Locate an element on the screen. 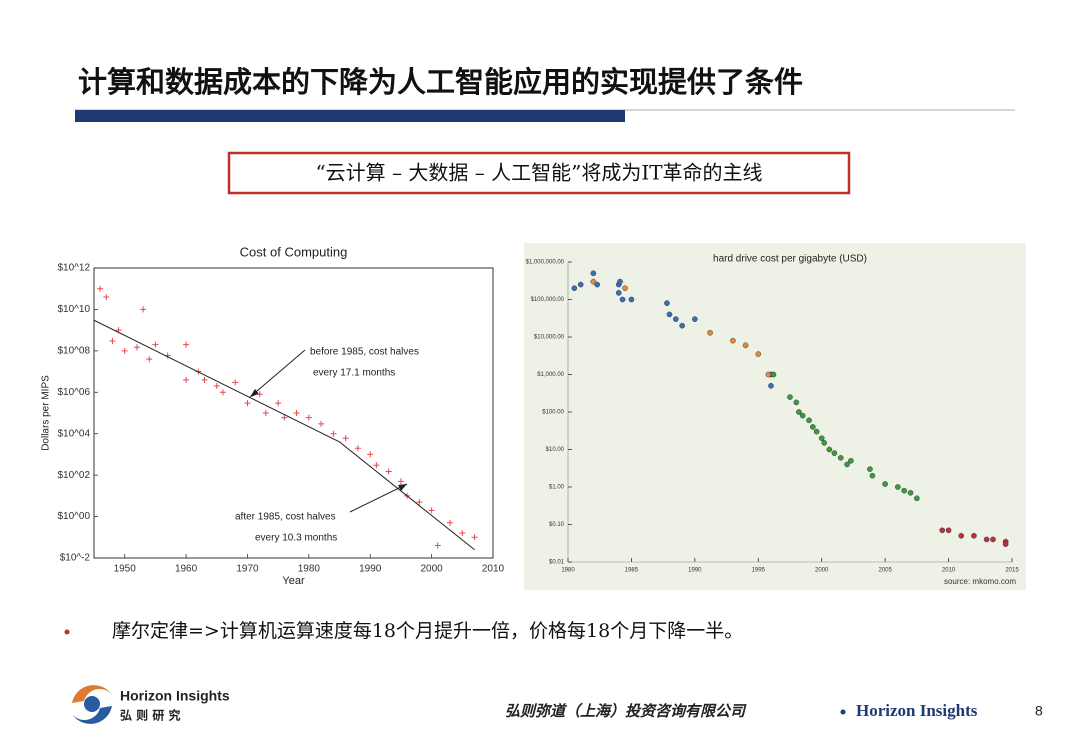 The width and height of the screenshot is (1080, 748). y-tick-label: $100.00 is located at coordinates (553, 413).